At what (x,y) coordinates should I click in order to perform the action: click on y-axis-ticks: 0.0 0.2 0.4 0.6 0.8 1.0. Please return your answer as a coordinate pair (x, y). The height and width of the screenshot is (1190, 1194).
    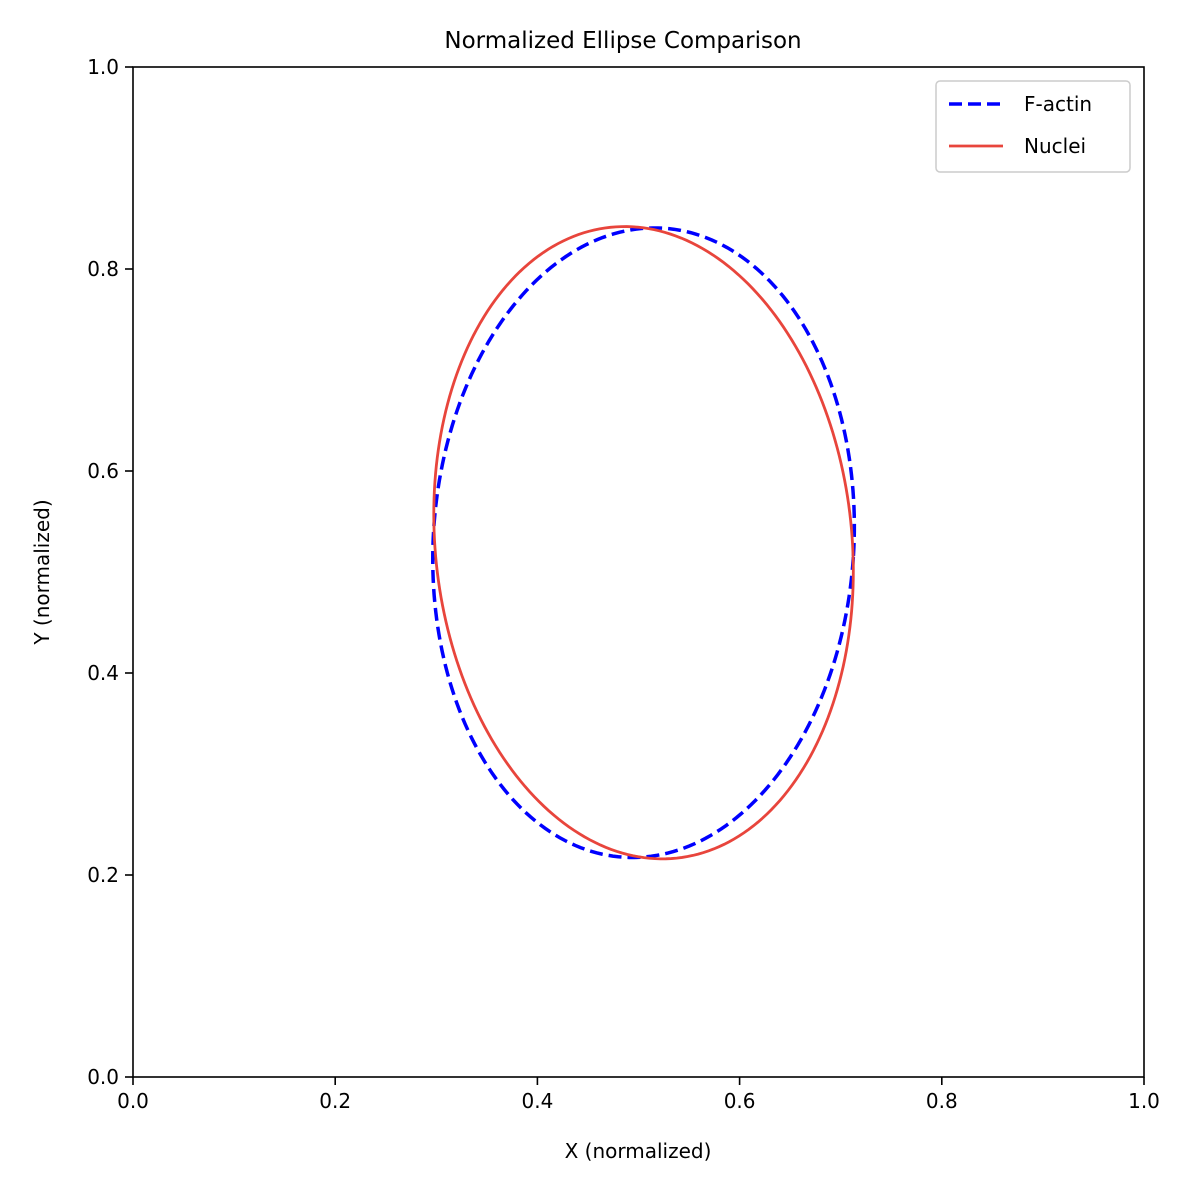
    Looking at the image, I should click on (110, 572).